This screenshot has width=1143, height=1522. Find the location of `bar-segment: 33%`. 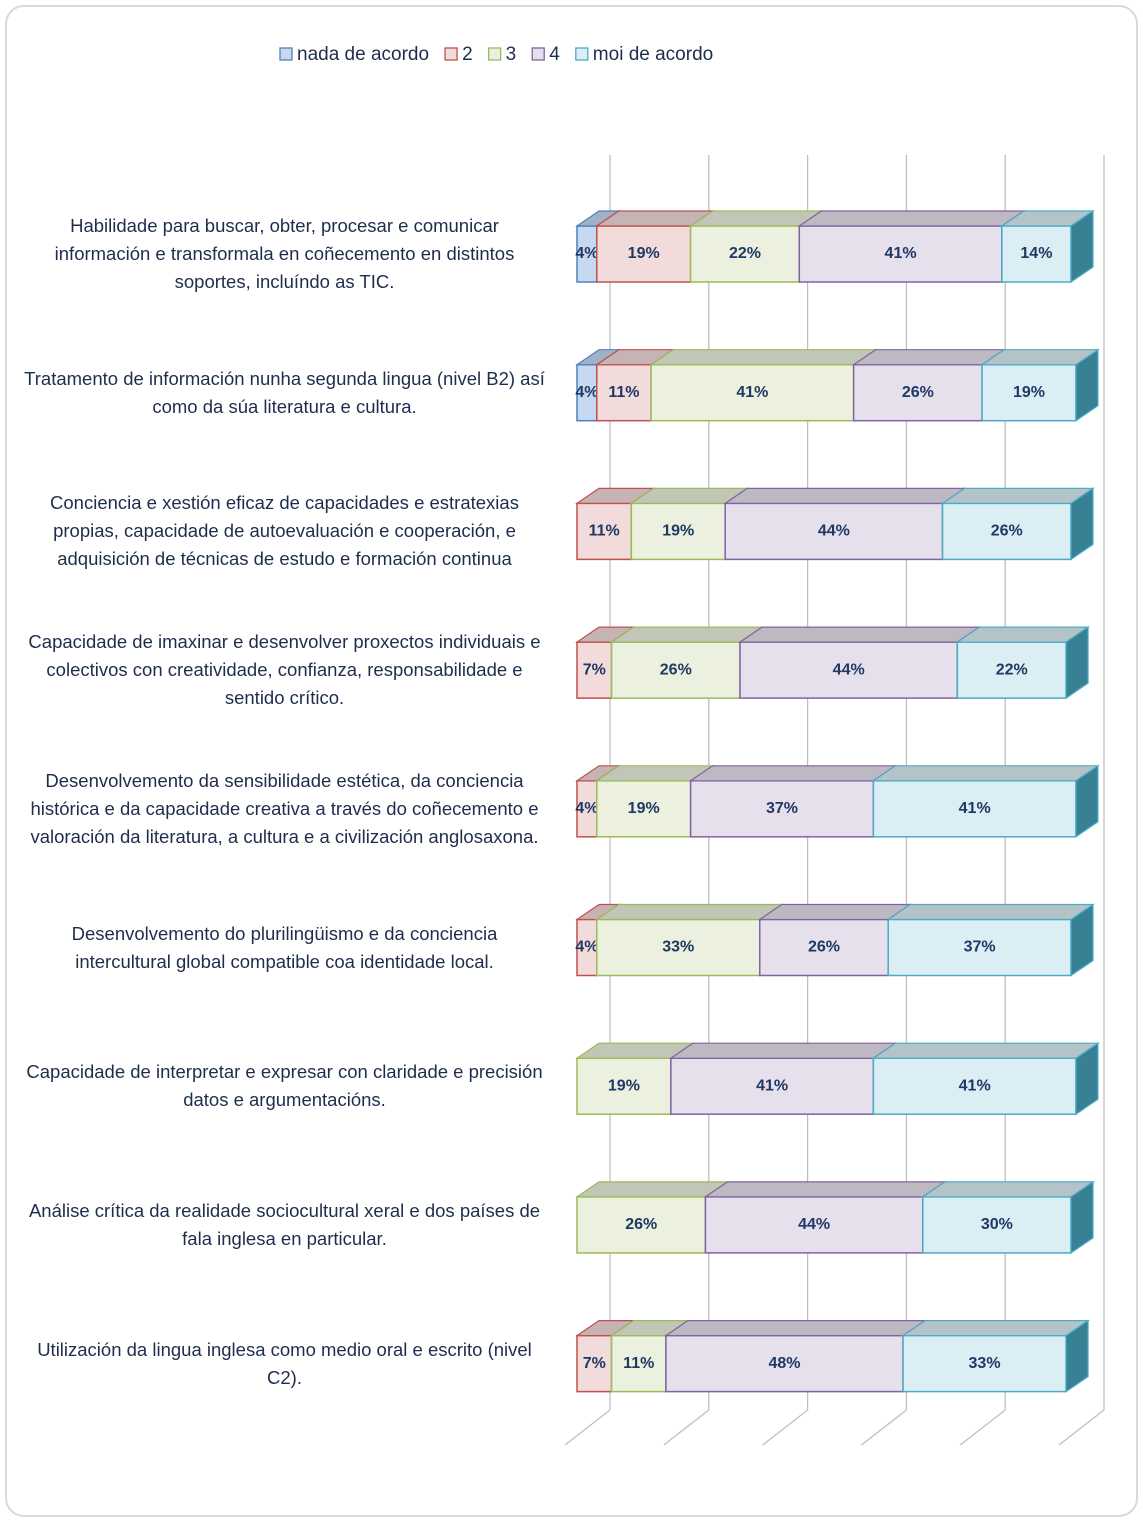

bar-segment: 33% is located at coordinates (996, 1356).